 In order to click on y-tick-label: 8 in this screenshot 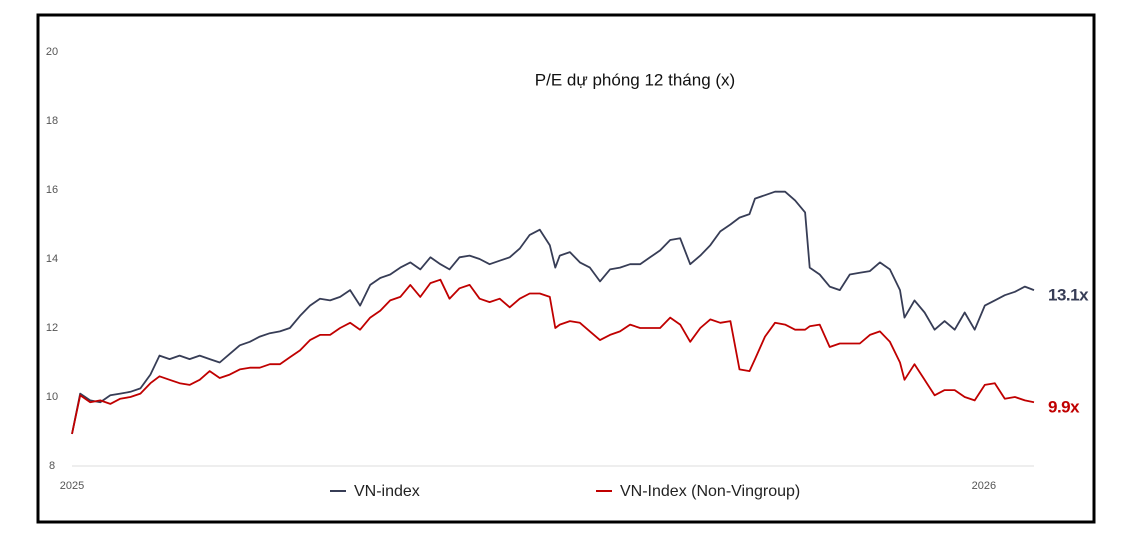, I will do `click(52, 466)`.